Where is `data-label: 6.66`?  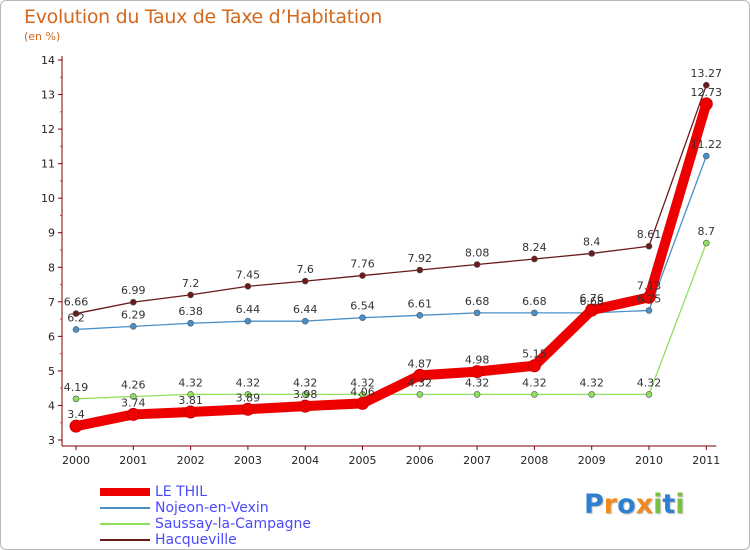 data-label: 6.66 is located at coordinates (76, 302).